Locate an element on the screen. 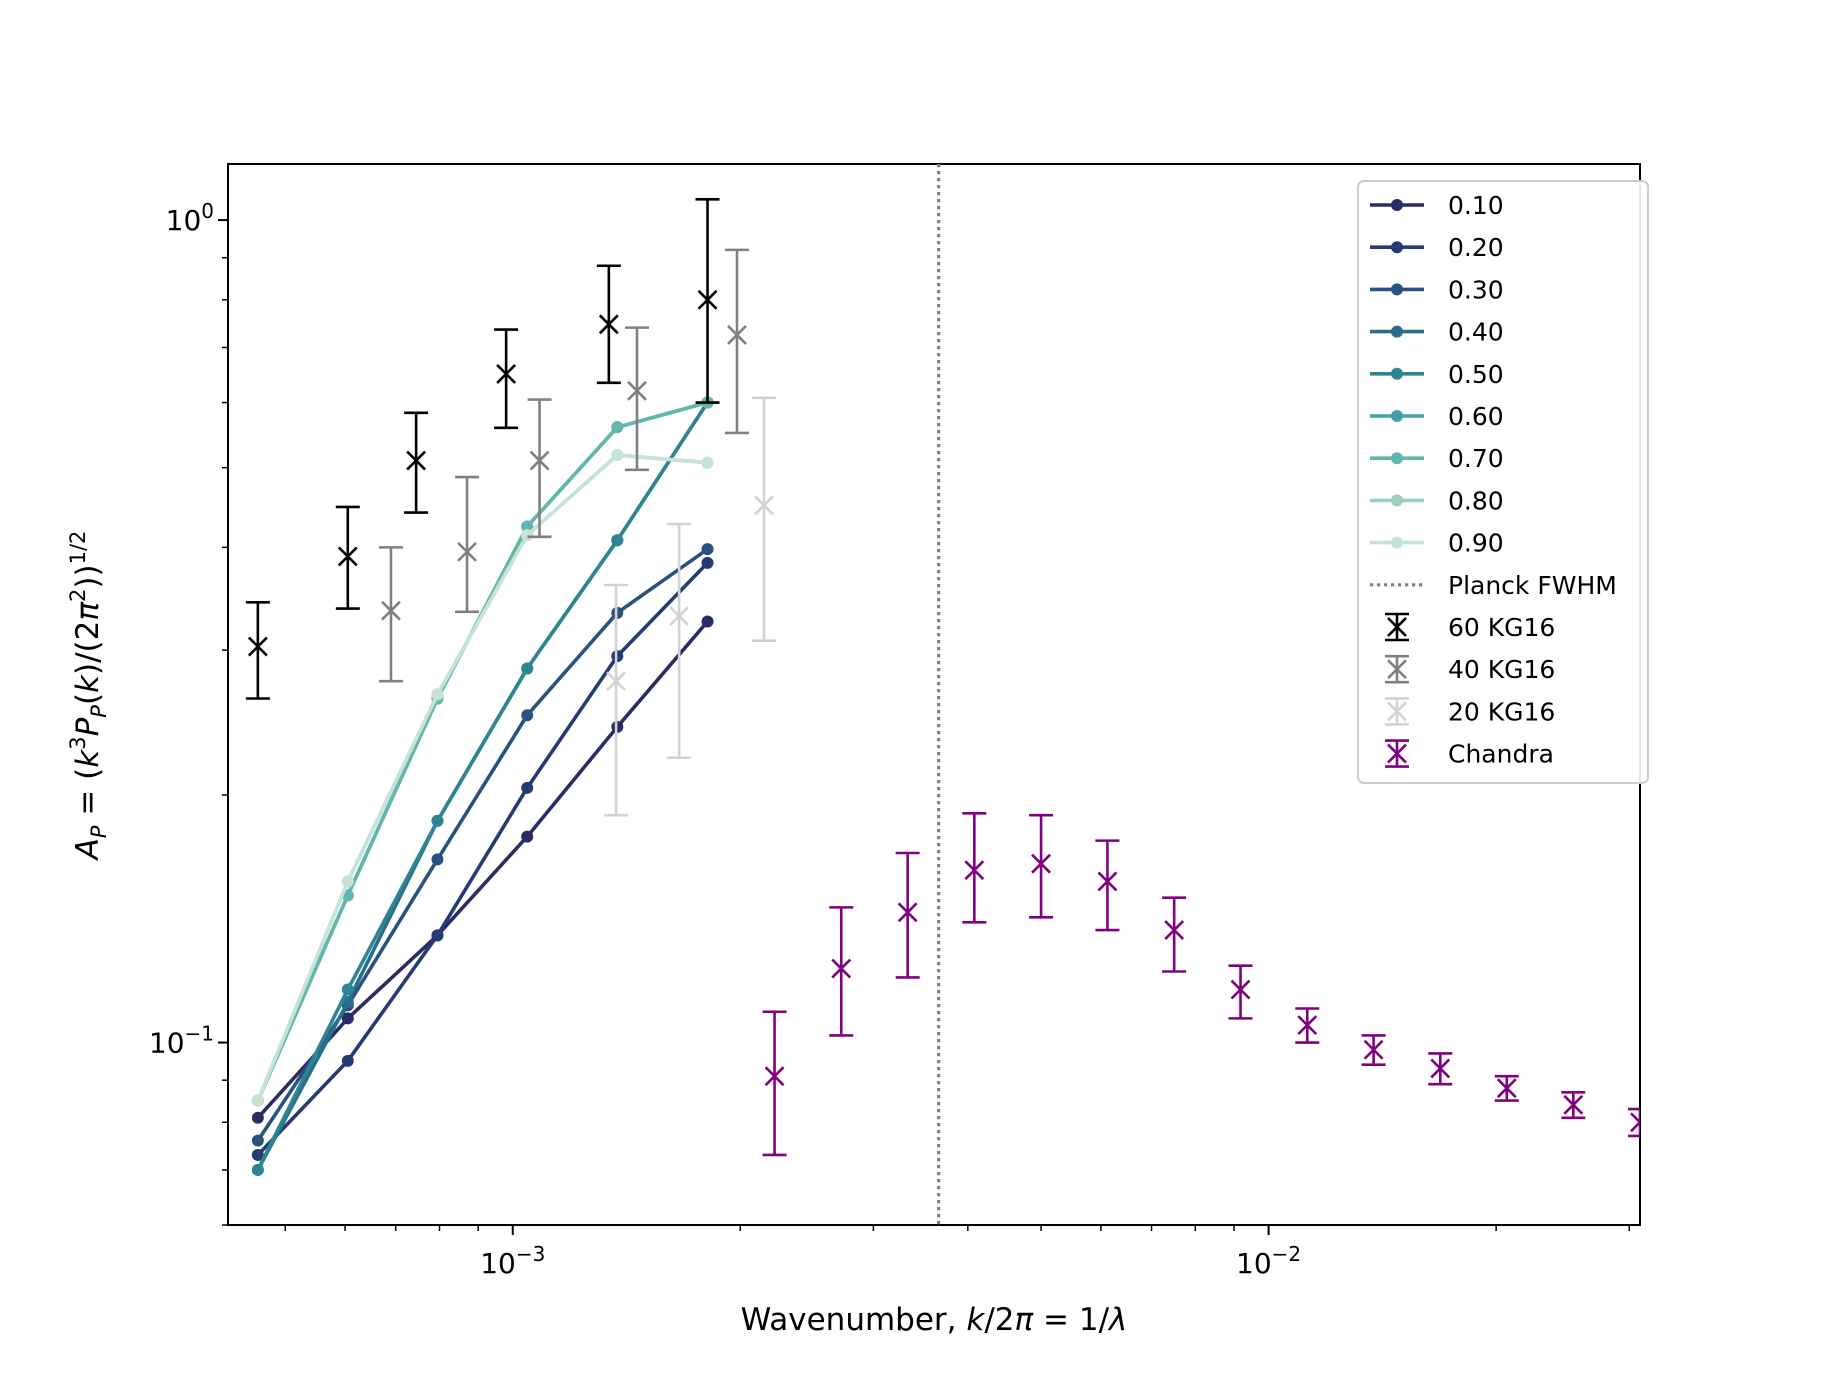  legend-entry-0.30: 0.30 is located at coordinates (1437, 289).